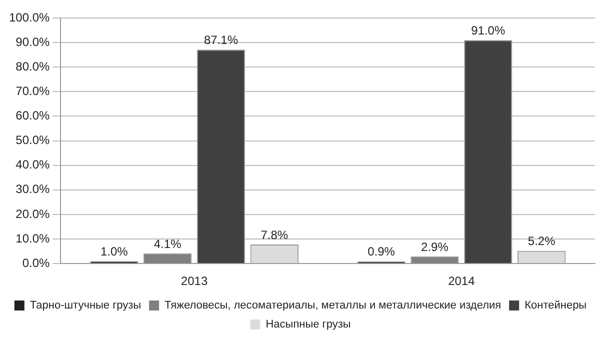 The image size is (605, 340). Describe the element at coordinates (435, 247) in the screenshot. I see `data-label: 2.9%` at that location.